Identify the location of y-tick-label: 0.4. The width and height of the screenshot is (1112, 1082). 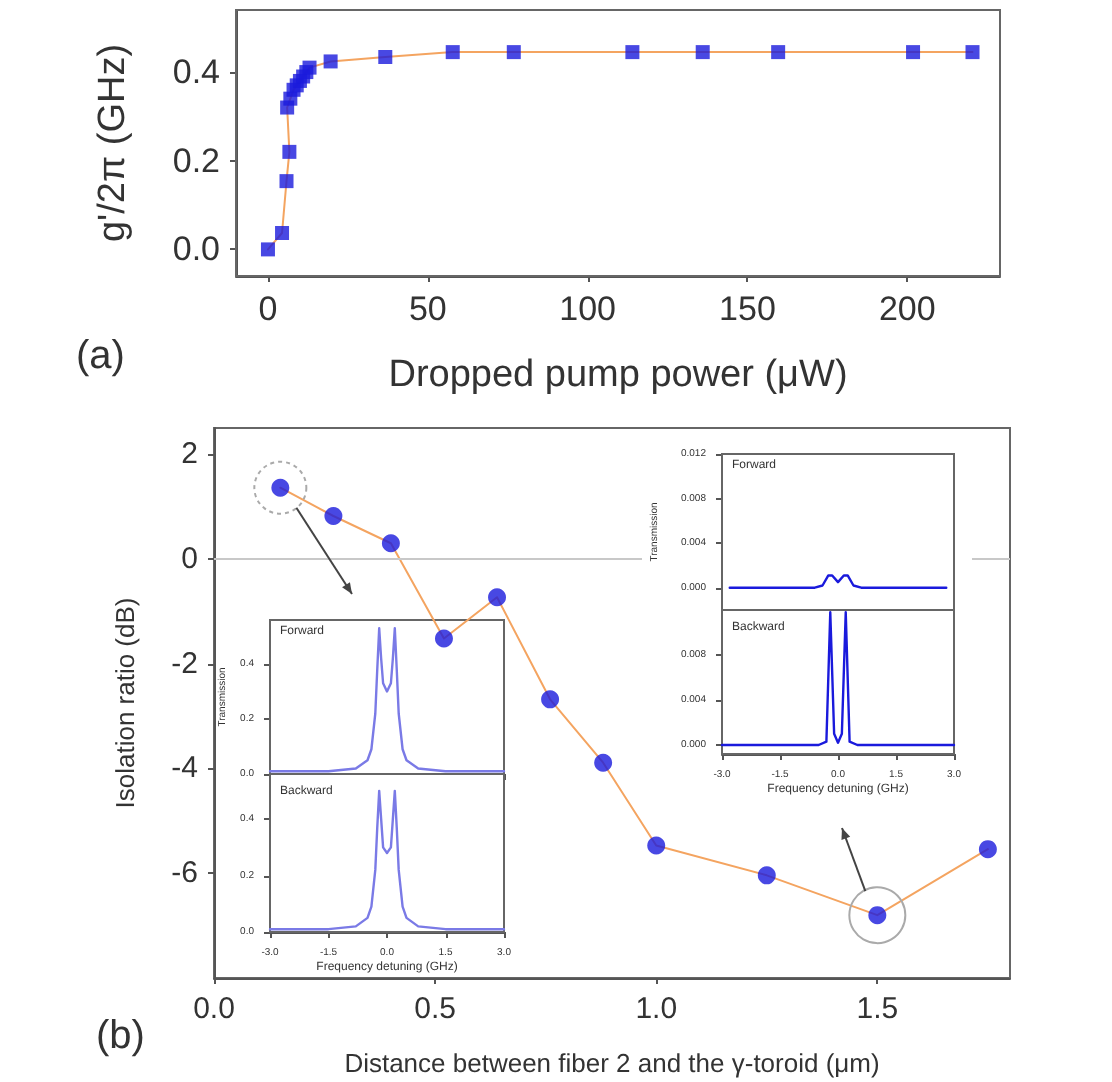
(196, 72).